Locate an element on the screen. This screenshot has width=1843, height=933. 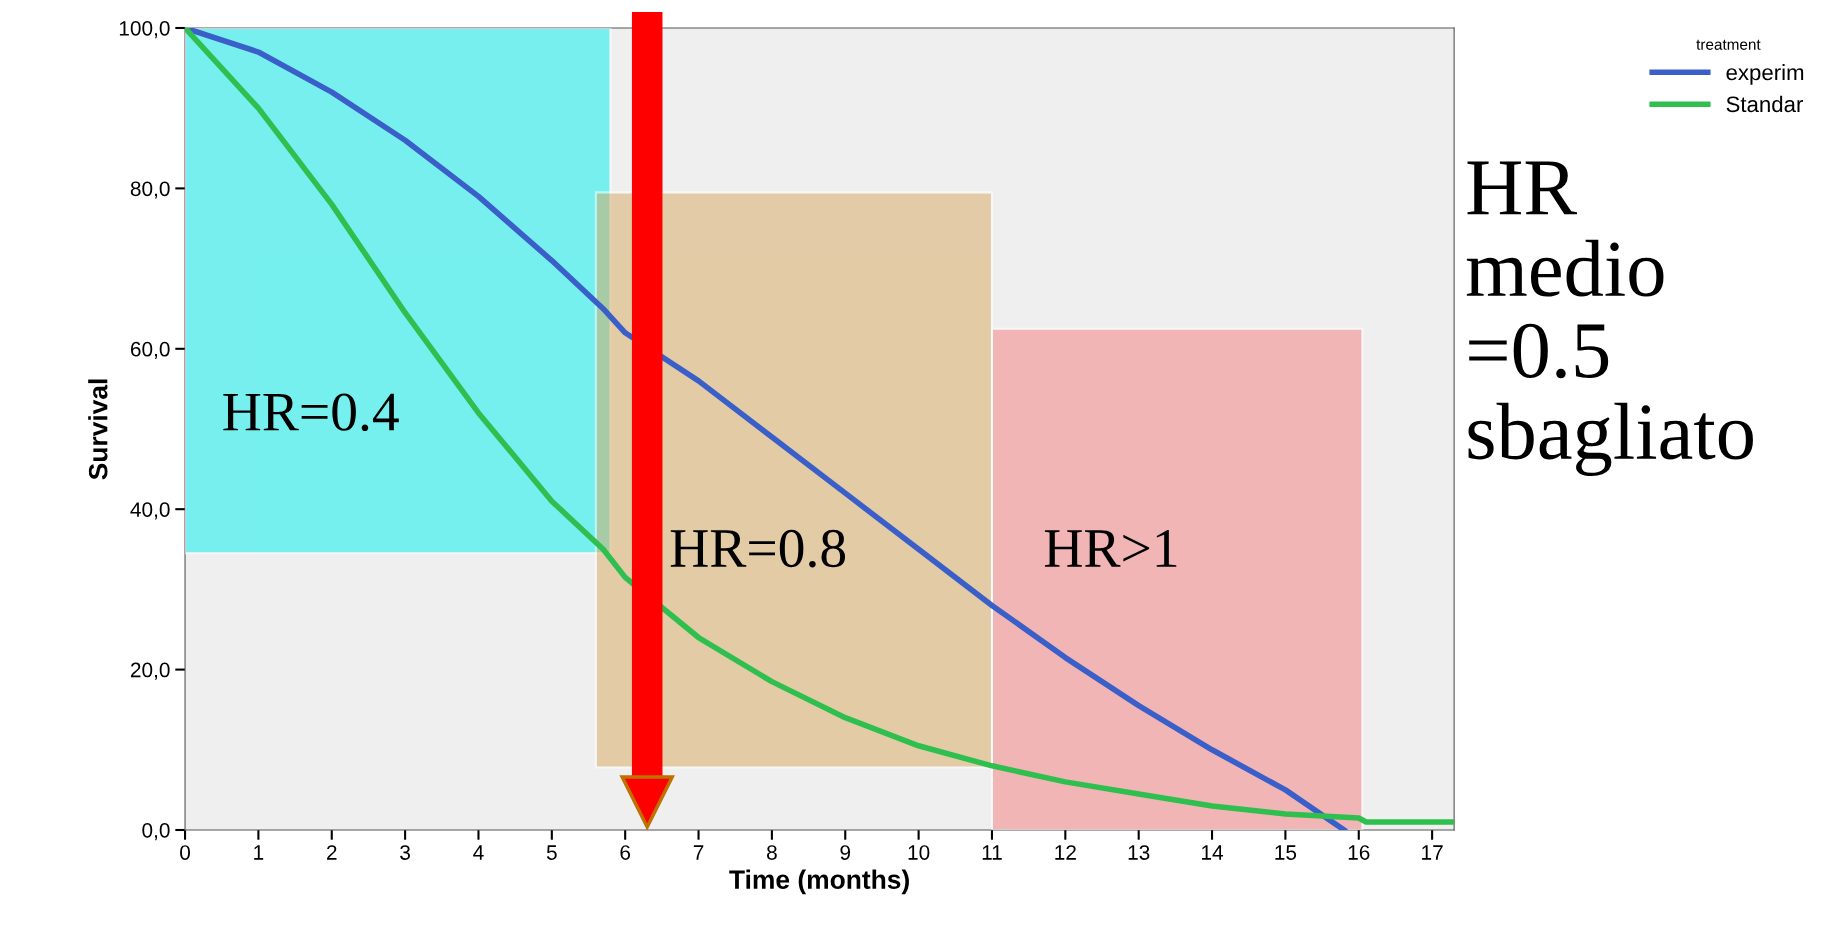
x-tick-label: 9 is located at coordinates (845, 852).